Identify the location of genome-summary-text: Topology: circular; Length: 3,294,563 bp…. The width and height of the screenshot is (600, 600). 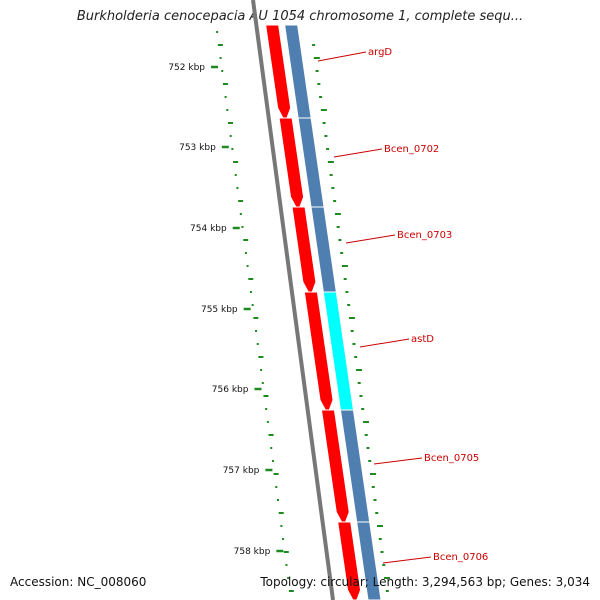
(425, 582).